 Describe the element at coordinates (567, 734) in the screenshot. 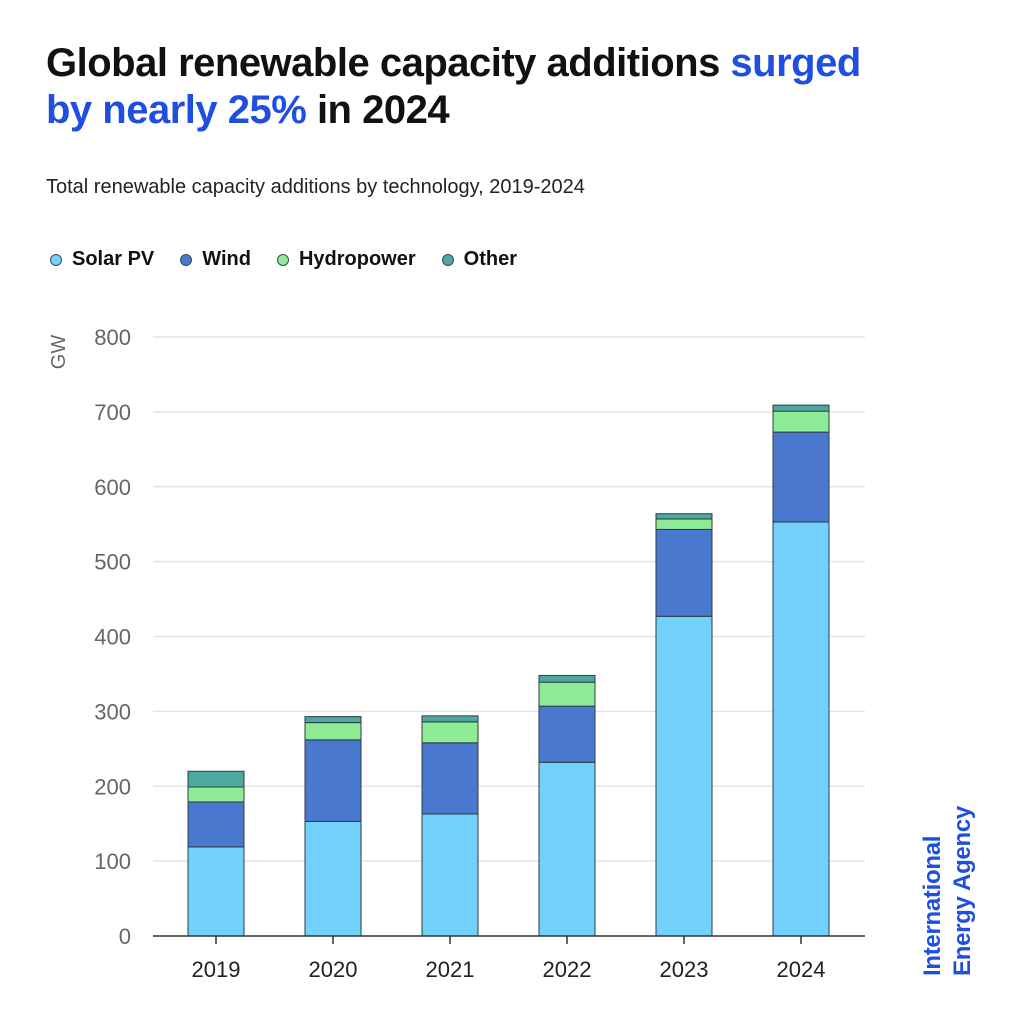

I see `bar-segment-wind-2022` at that location.